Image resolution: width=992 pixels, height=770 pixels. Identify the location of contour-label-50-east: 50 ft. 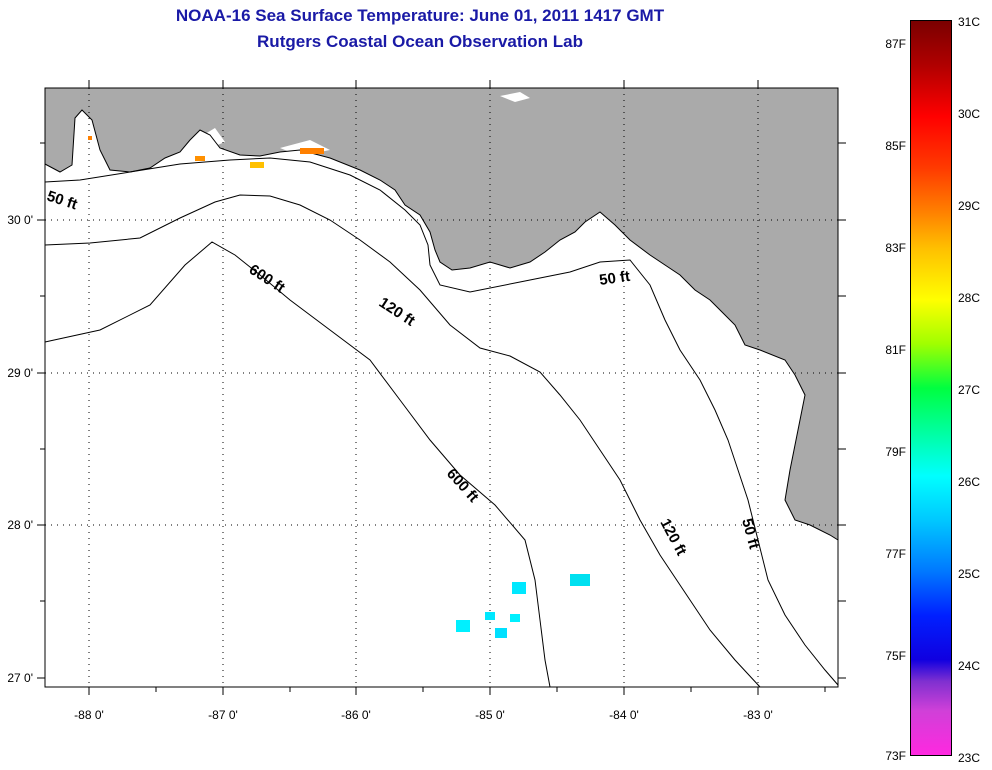
(614, 278).